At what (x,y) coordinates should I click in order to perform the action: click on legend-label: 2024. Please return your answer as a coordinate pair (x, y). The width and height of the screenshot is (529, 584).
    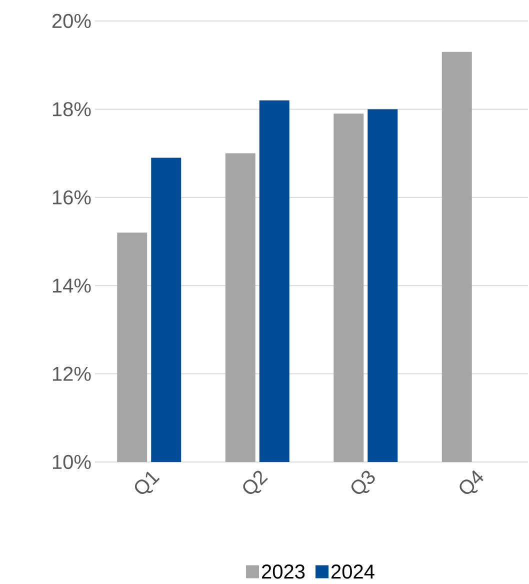
    Looking at the image, I should click on (352, 571).